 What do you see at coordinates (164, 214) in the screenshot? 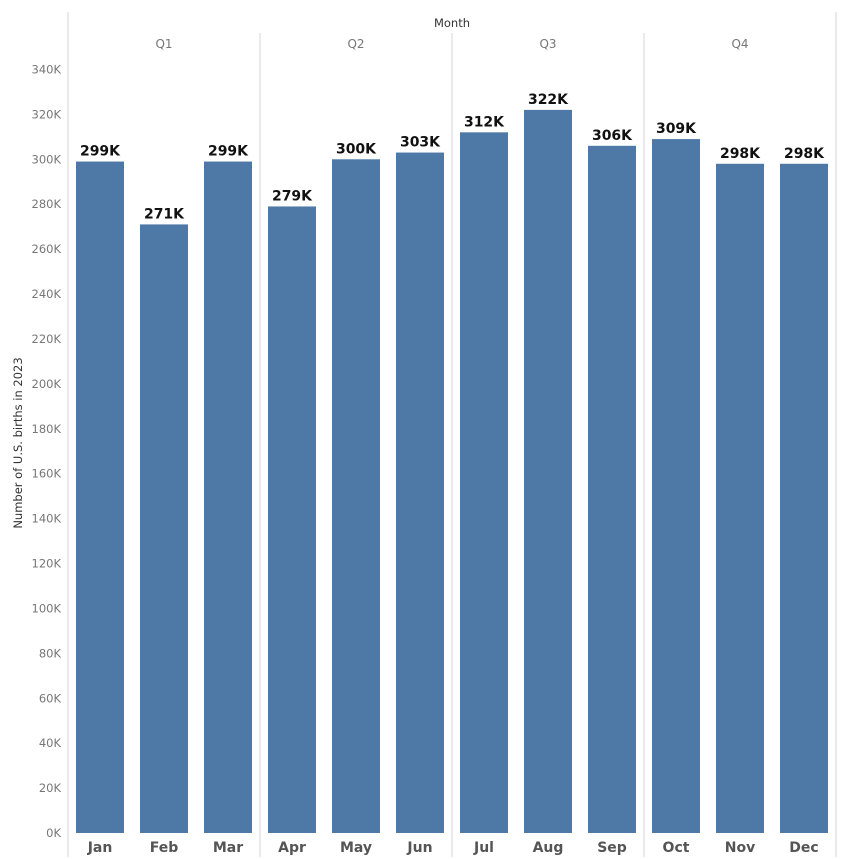
I see `data-label: 271K` at bounding box center [164, 214].